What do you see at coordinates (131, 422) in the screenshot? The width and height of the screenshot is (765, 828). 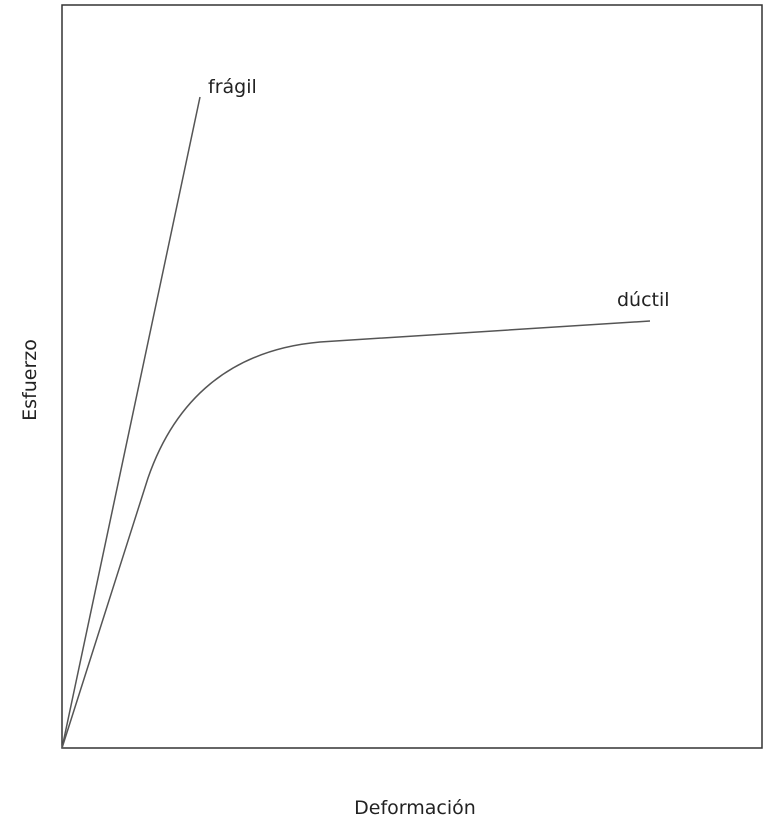 I see `fragile-curve` at bounding box center [131, 422].